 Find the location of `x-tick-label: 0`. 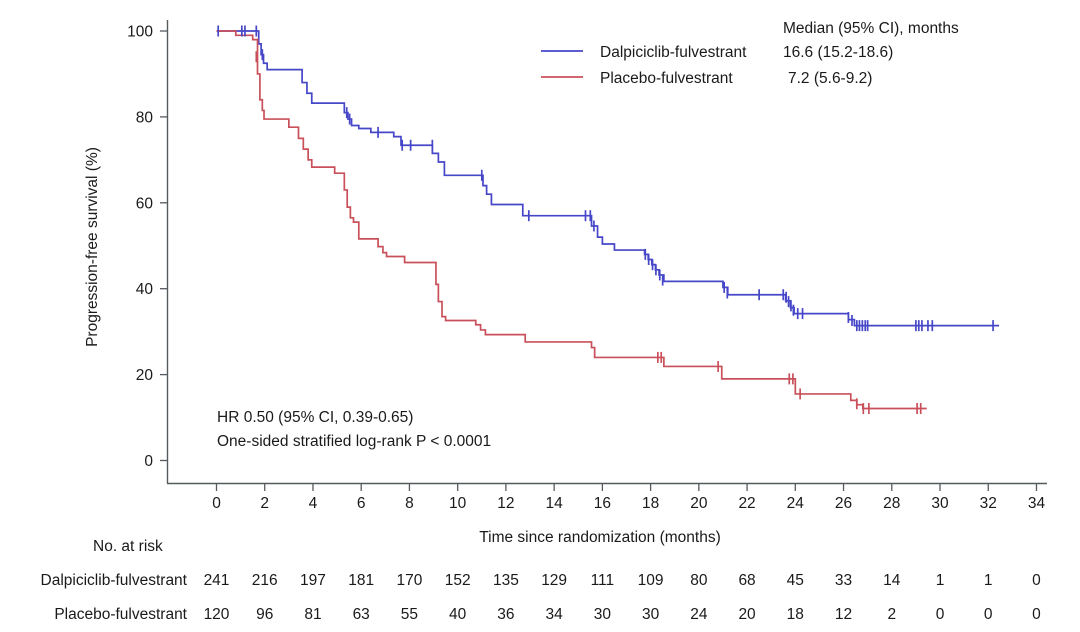

x-tick-label: 0 is located at coordinates (216, 503).